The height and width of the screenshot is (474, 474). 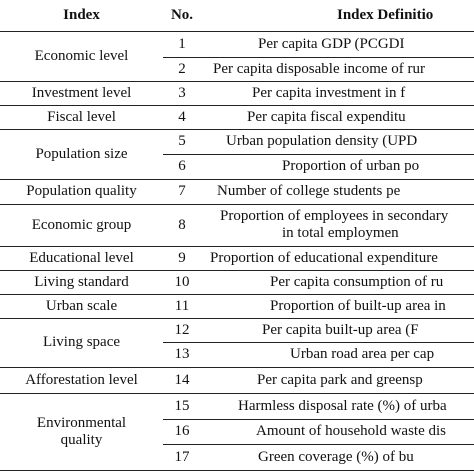 What do you see at coordinates (336, 456) in the screenshot?
I see `definition: Green coverage (%) of bu` at bounding box center [336, 456].